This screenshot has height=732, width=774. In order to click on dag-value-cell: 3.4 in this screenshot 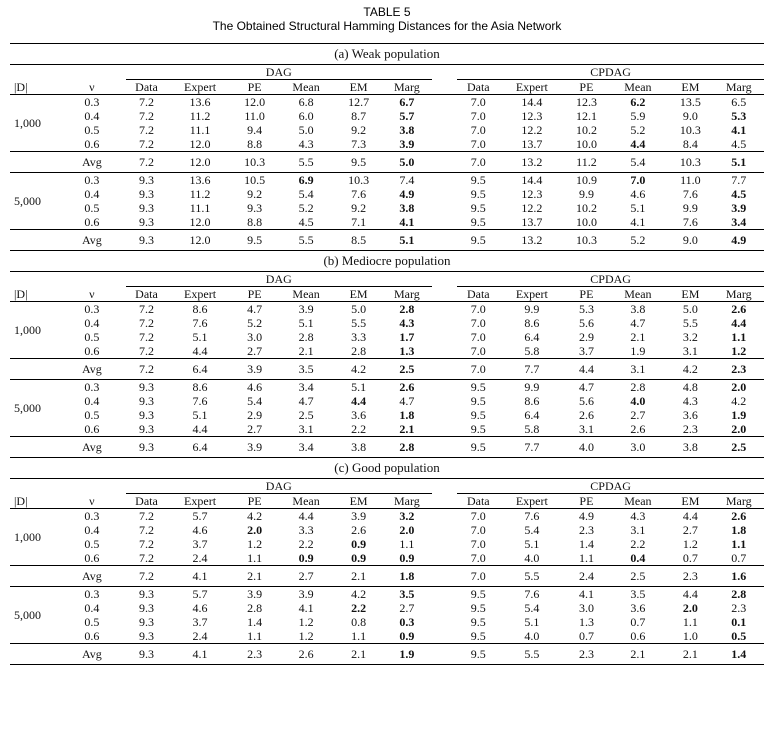, I will do `click(306, 386)`.